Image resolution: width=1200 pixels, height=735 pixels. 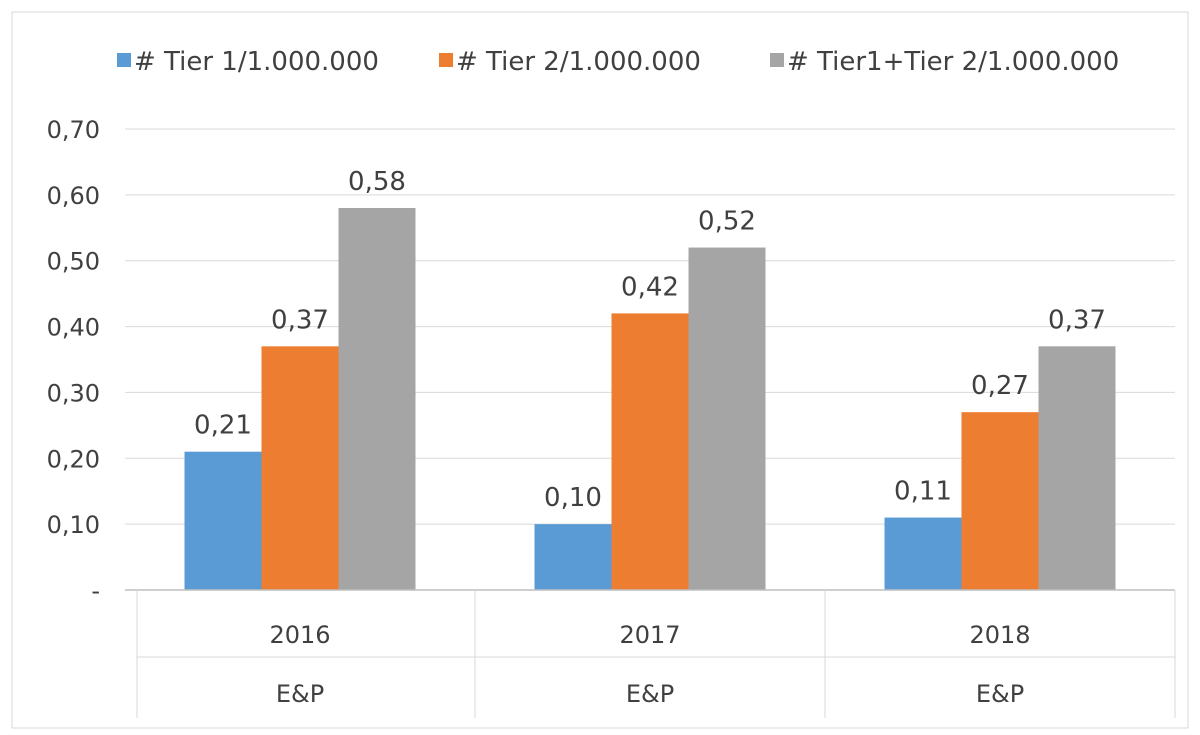 I want to click on y-tick-label: 0,60, so click(x=73, y=196).